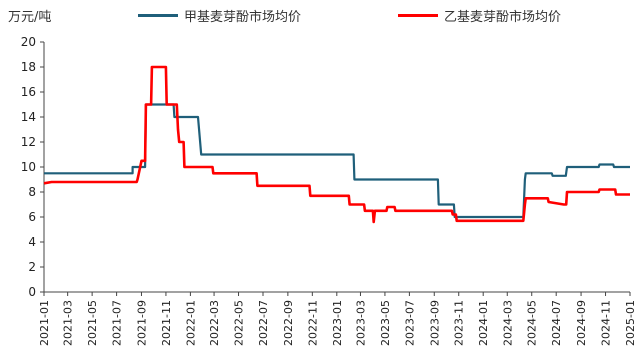  Describe the element at coordinates (503, 17) in the screenshot. I see `legend-label-ethyl: 乙基麦芽酚市场均价` at that location.